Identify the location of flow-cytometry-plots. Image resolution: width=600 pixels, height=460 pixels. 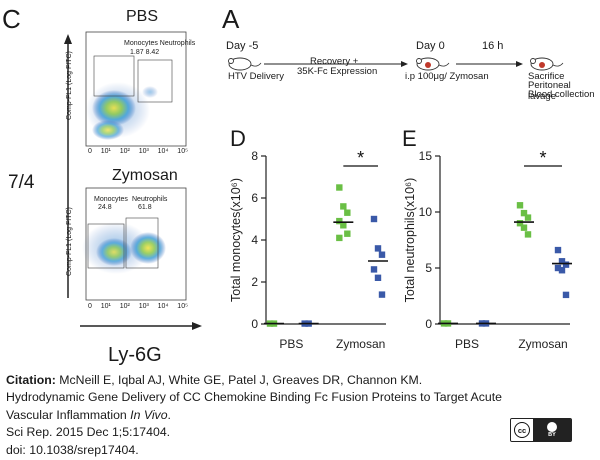
(133, 180).